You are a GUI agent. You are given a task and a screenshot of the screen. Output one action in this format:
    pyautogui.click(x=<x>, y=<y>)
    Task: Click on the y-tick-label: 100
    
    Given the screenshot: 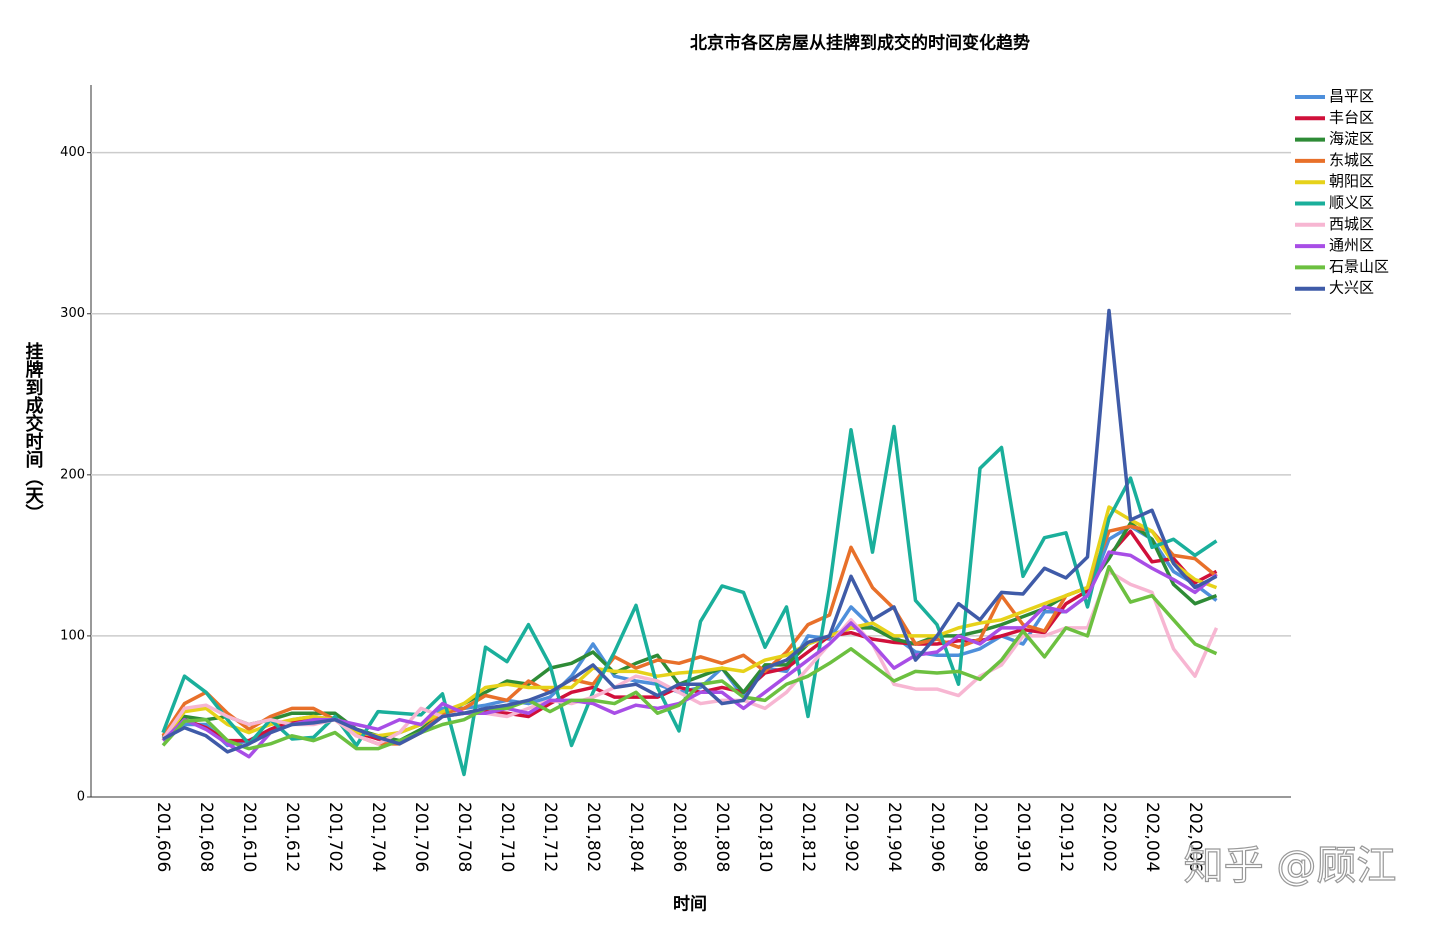 What is the action you would take?
    pyautogui.click(x=72, y=635)
    